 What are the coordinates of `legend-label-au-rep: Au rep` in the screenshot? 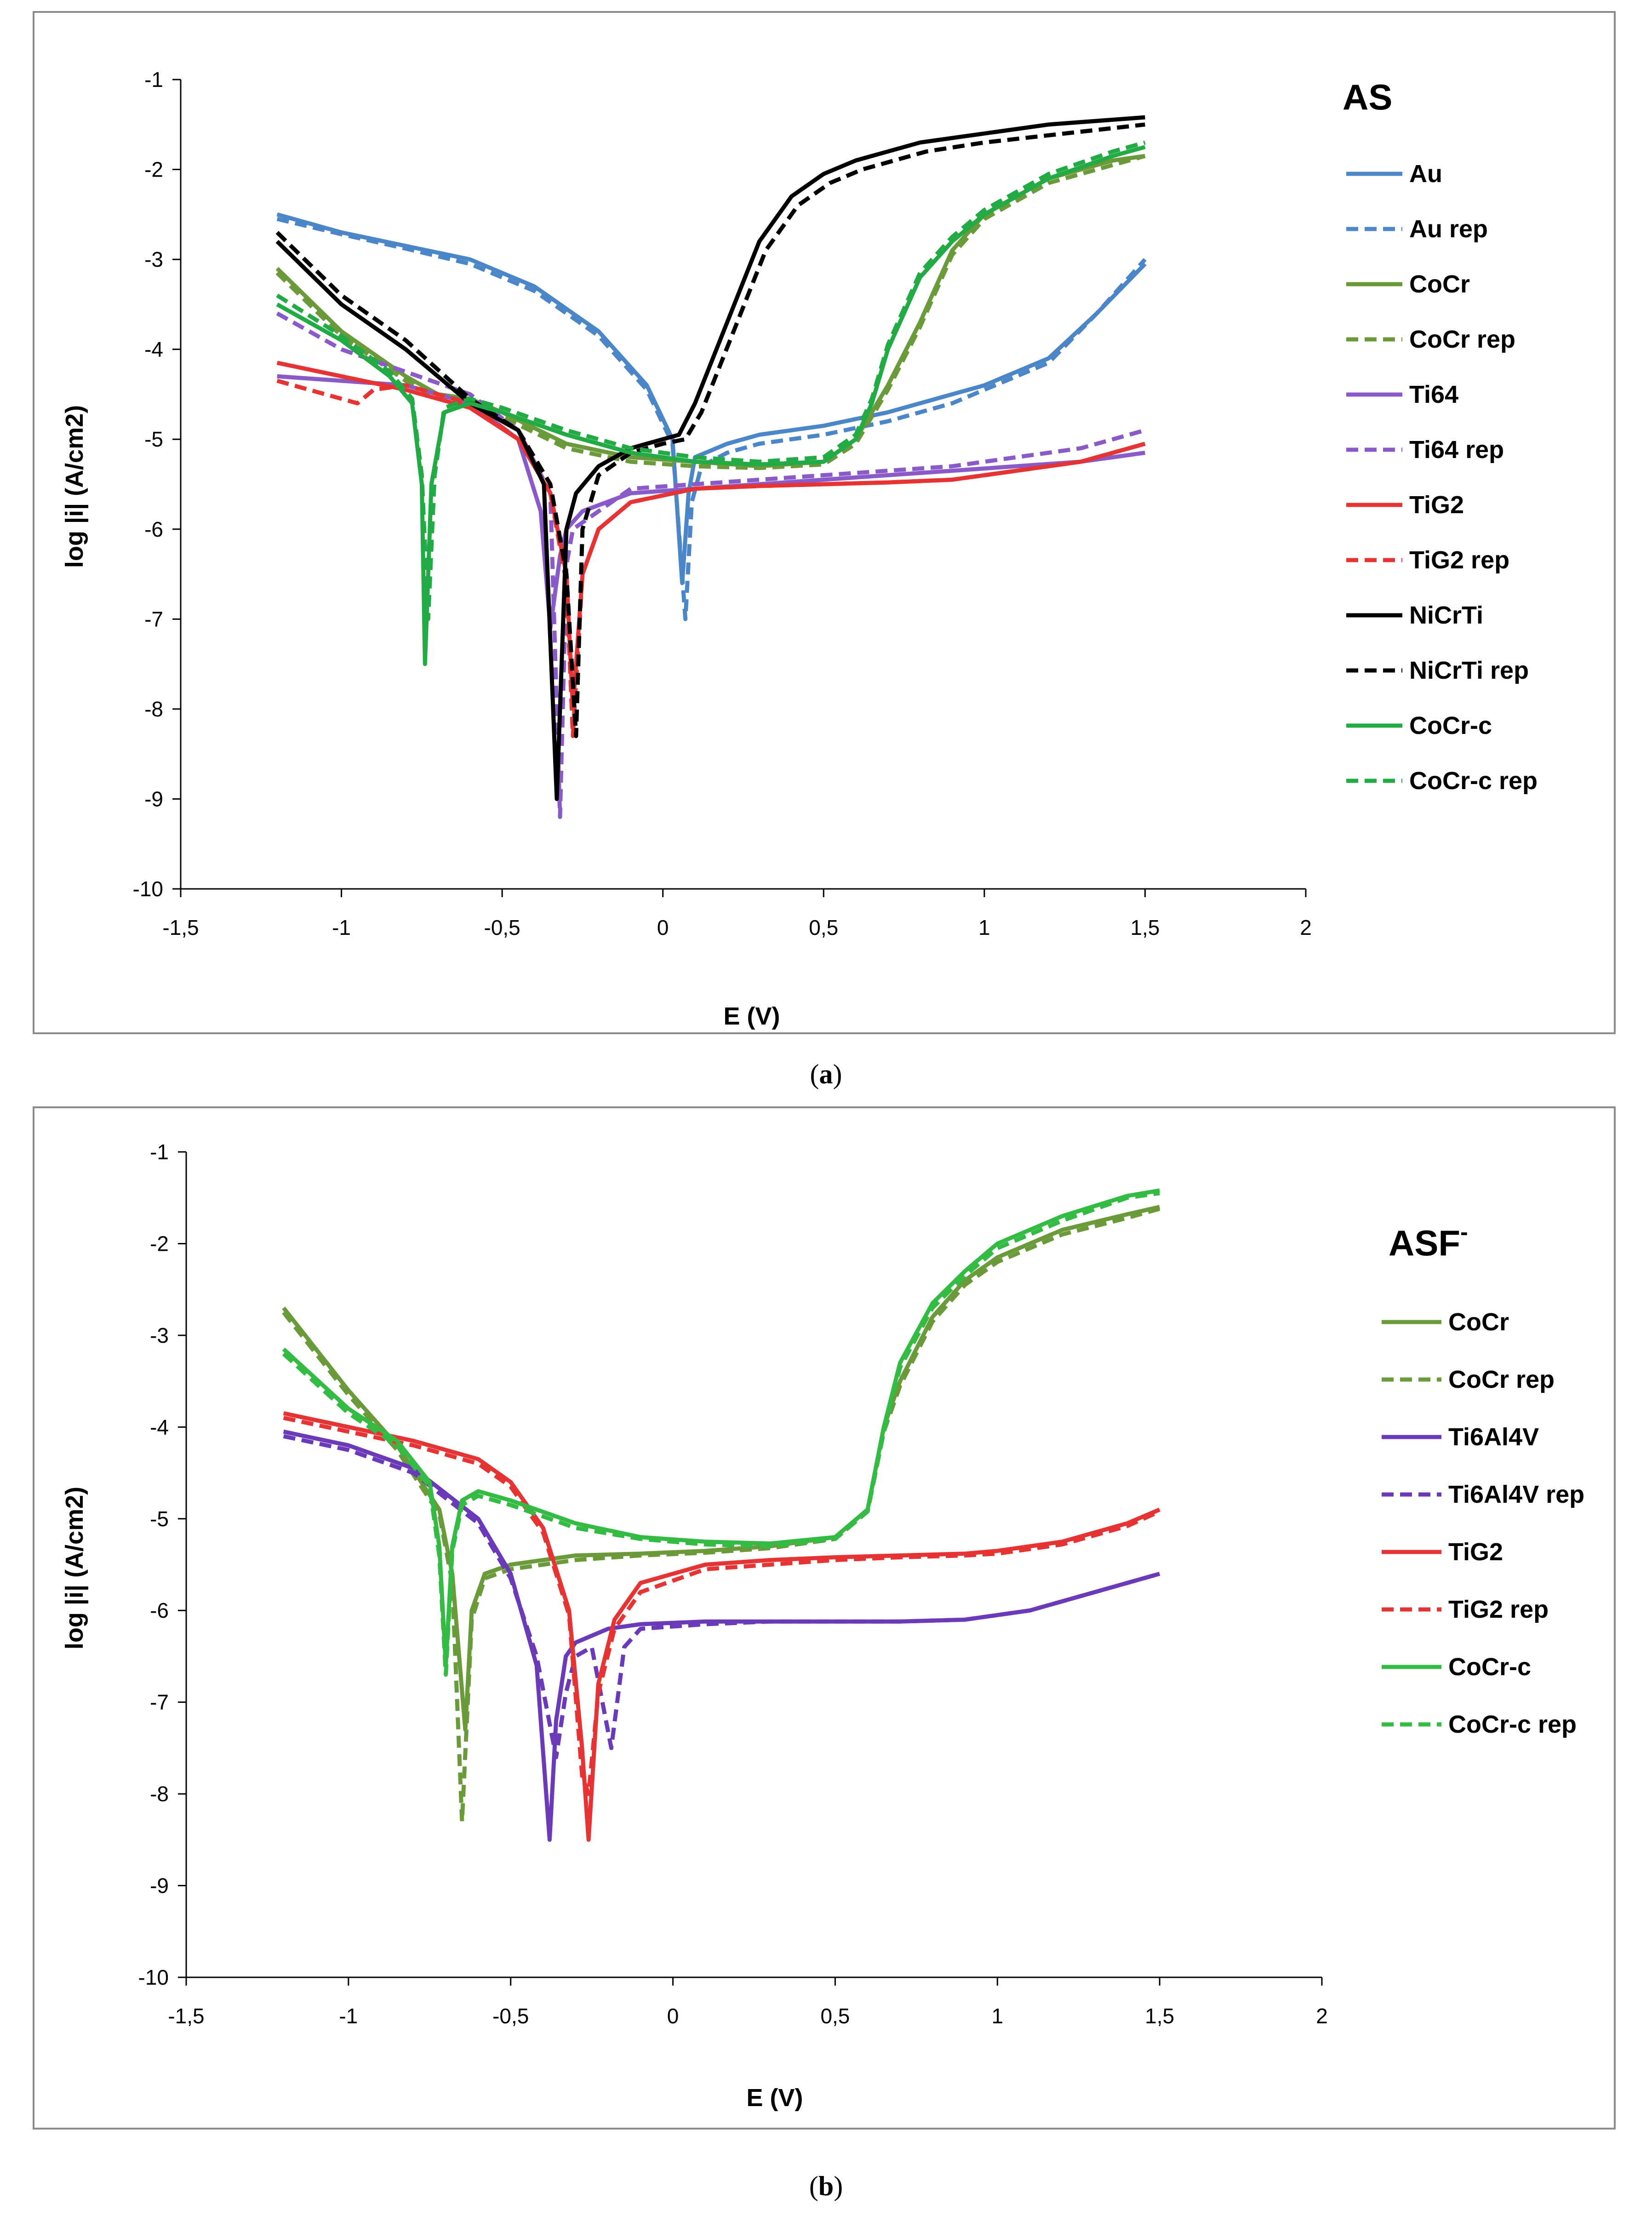 It's located at (1448, 229).